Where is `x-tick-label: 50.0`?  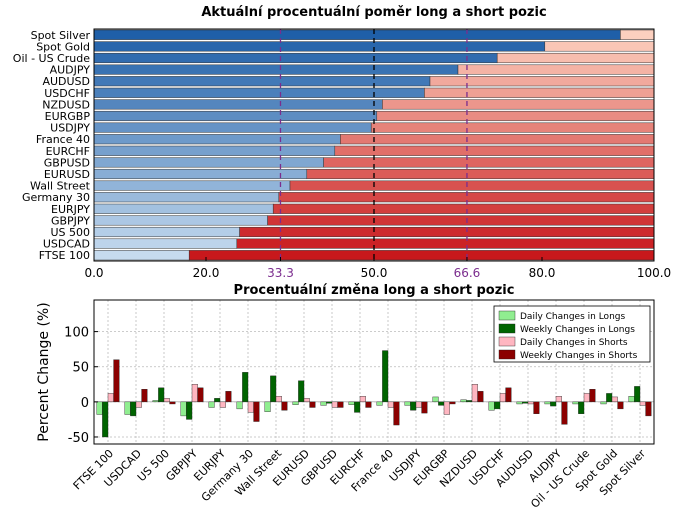
x-tick-label: 50.0 is located at coordinates (374, 273).